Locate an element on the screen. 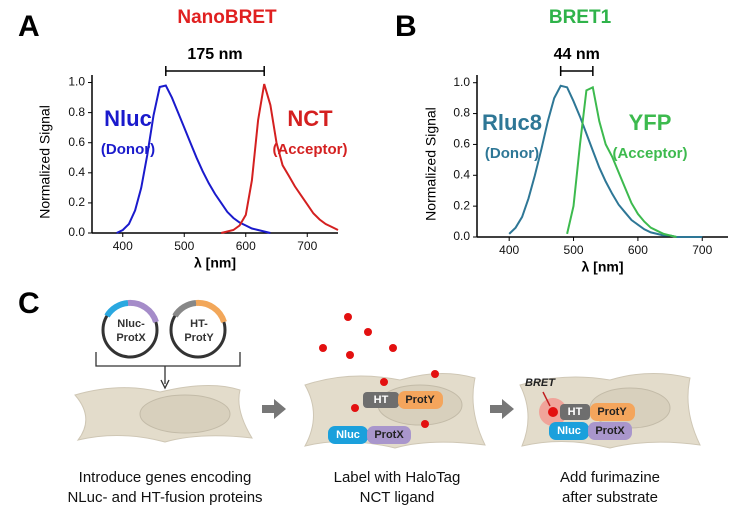 Image resolution: width=736 pixels, height=513 pixels. panel-letter: A is located at coordinates (29, 26).